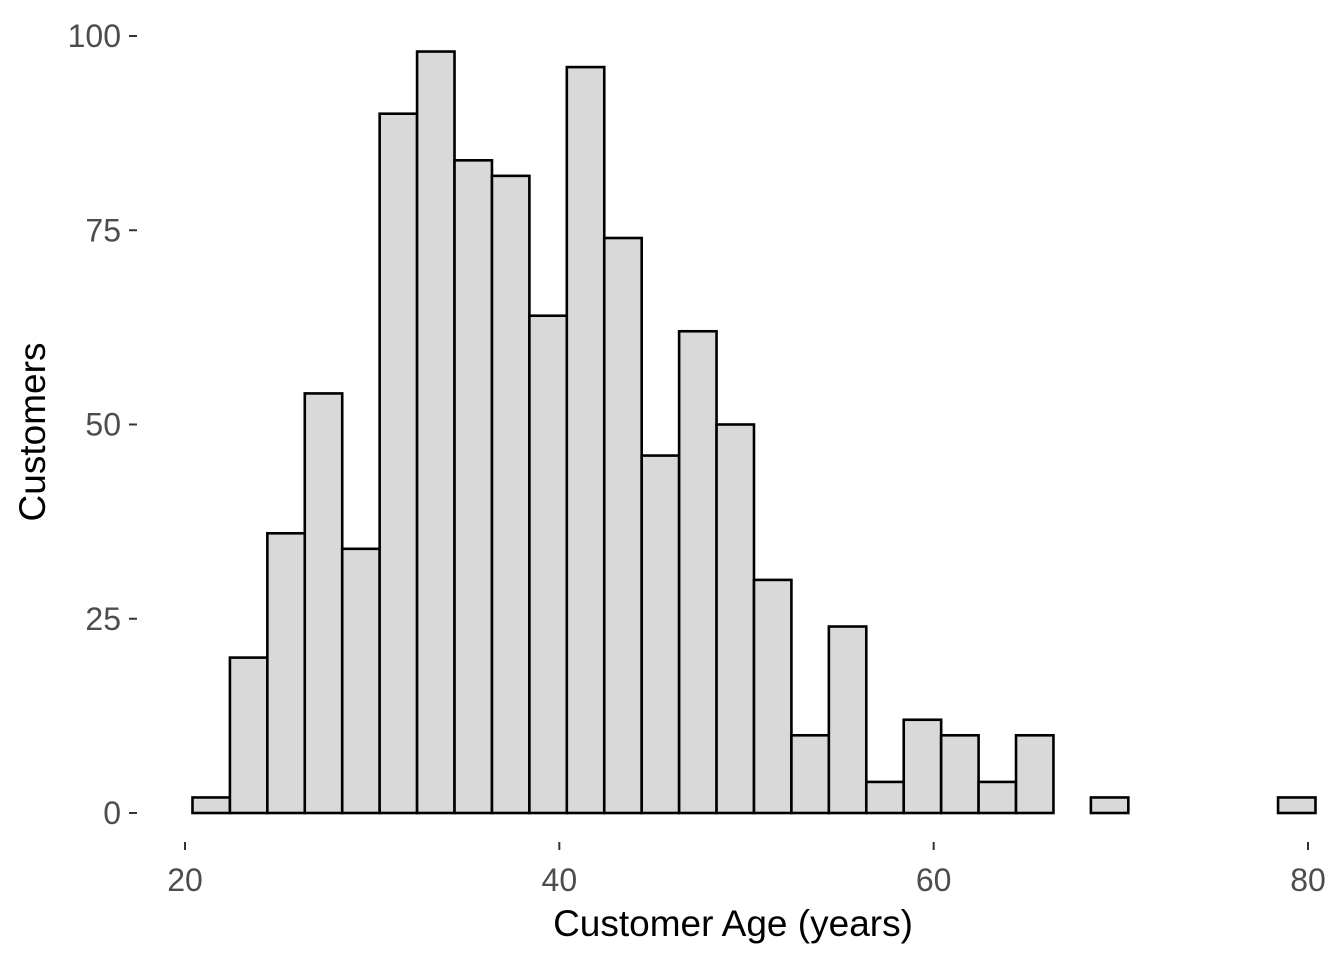 The width and height of the screenshot is (1344, 960). I want to click on y-tick-label: 25, so click(103, 619).